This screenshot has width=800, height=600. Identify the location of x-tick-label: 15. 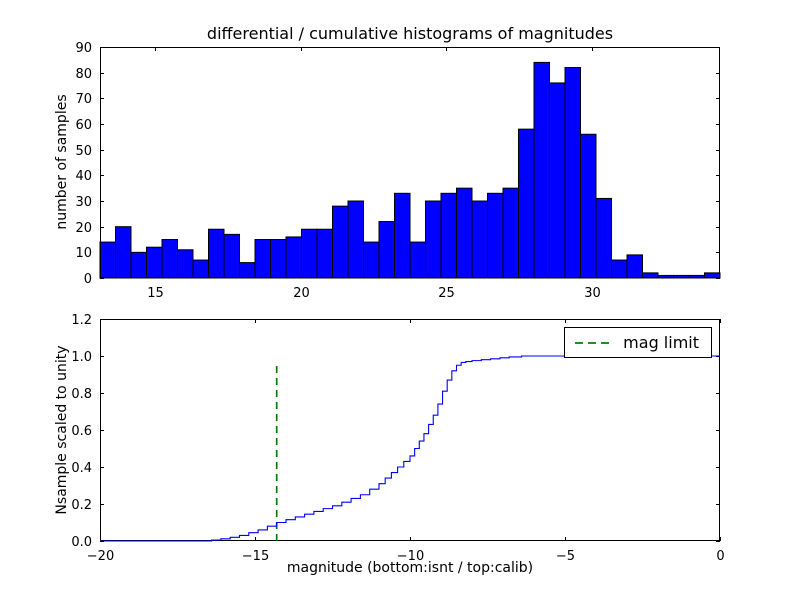
(155, 293).